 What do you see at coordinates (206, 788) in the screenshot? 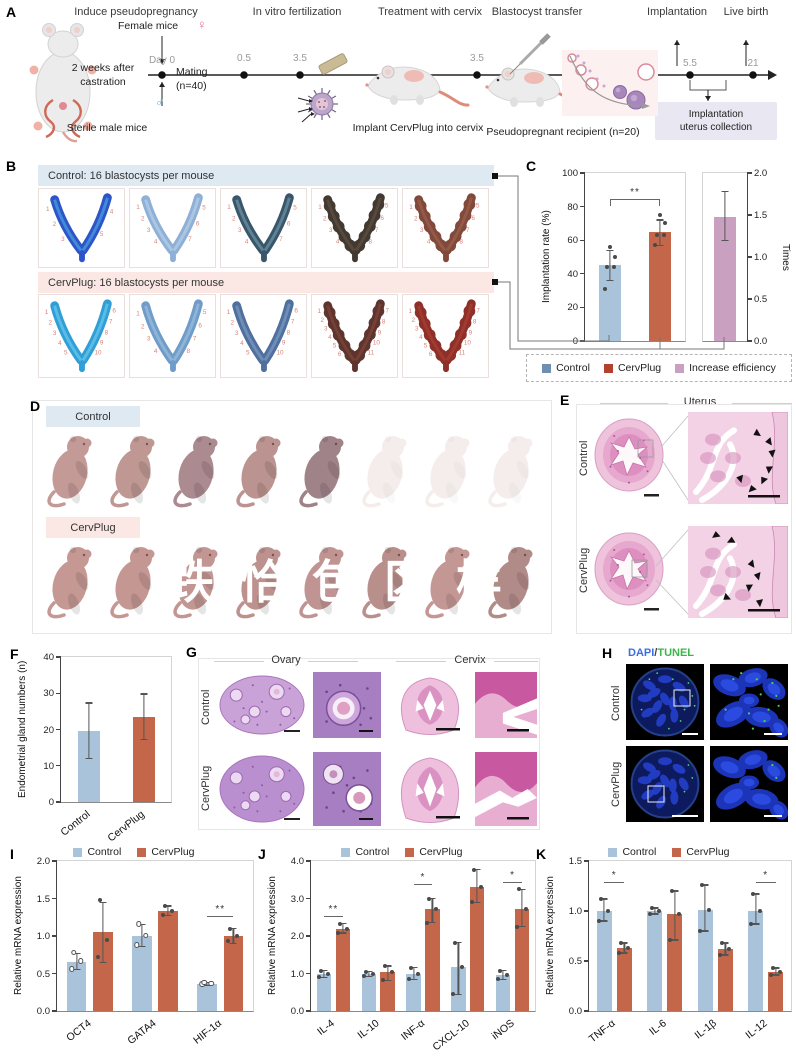
I see `row-label-cervplug: CervPlug` at bounding box center [206, 788].